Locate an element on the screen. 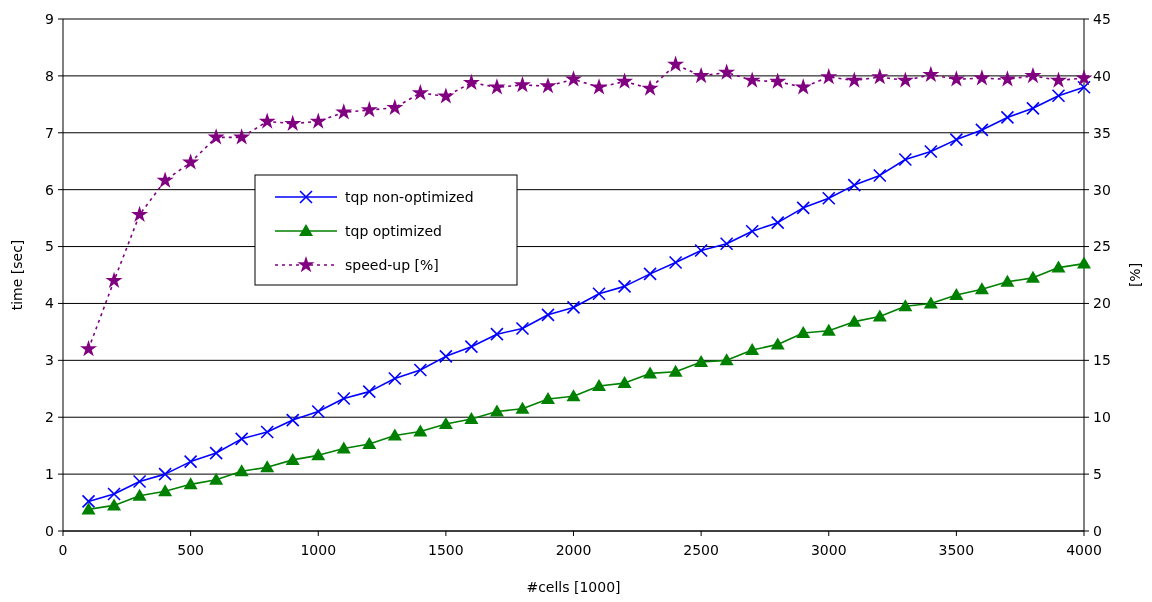  y-tick-label: 7 is located at coordinates (49, 132).